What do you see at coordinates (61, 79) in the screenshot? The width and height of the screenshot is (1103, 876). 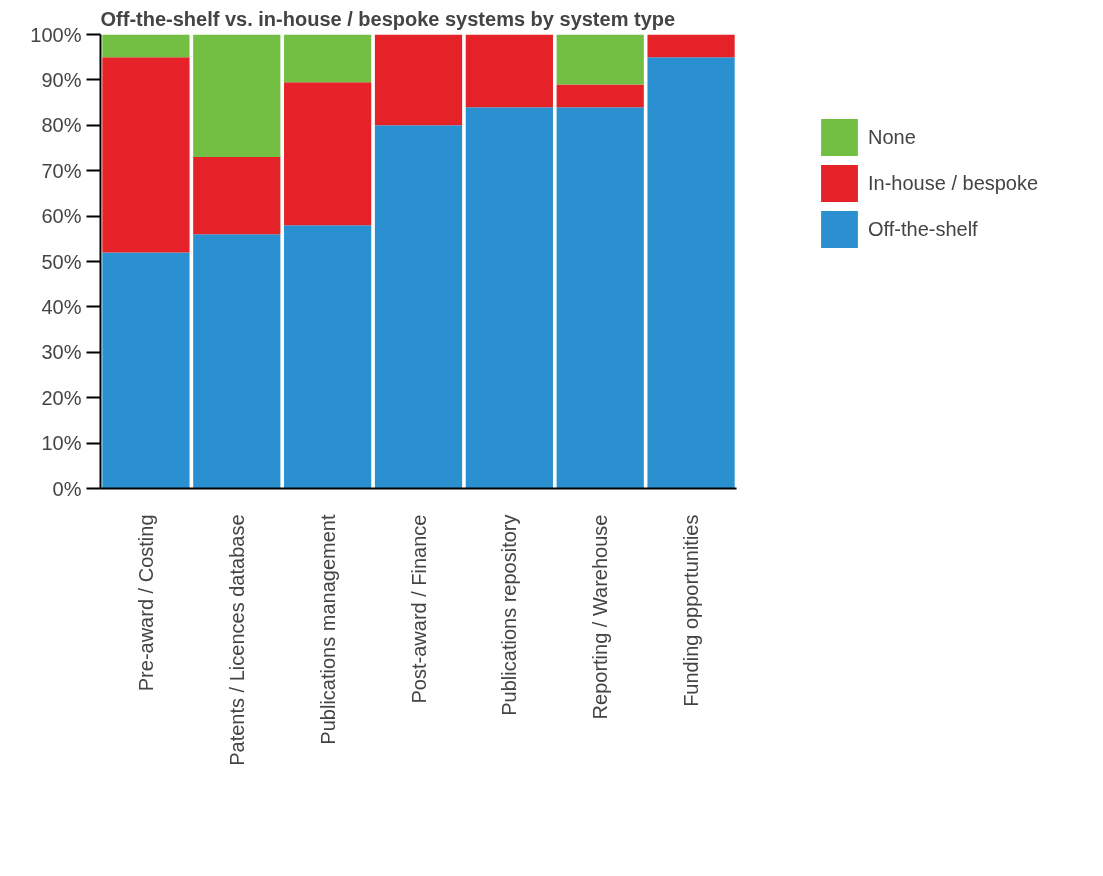 I see `y-tick-label: 90%` at bounding box center [61, 79].